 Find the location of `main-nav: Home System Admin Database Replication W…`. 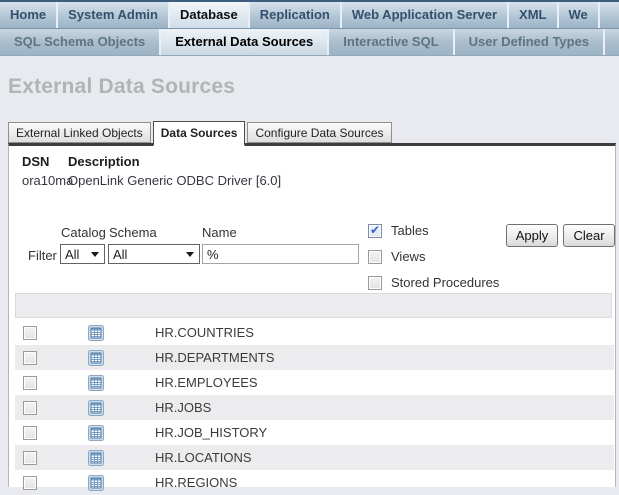

main-nav: Home System Admin Database Replication W… is located at coordinates (309, 14).